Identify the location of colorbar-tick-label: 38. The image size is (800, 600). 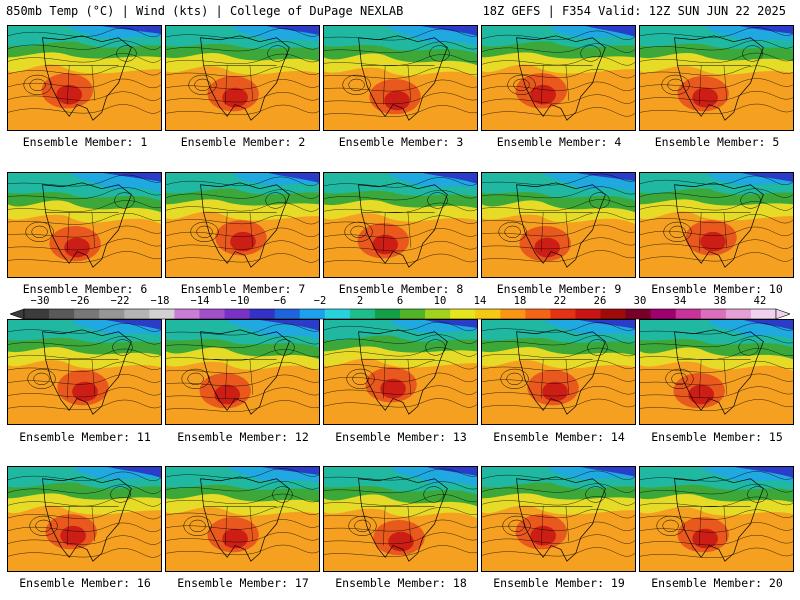
(720, 301).